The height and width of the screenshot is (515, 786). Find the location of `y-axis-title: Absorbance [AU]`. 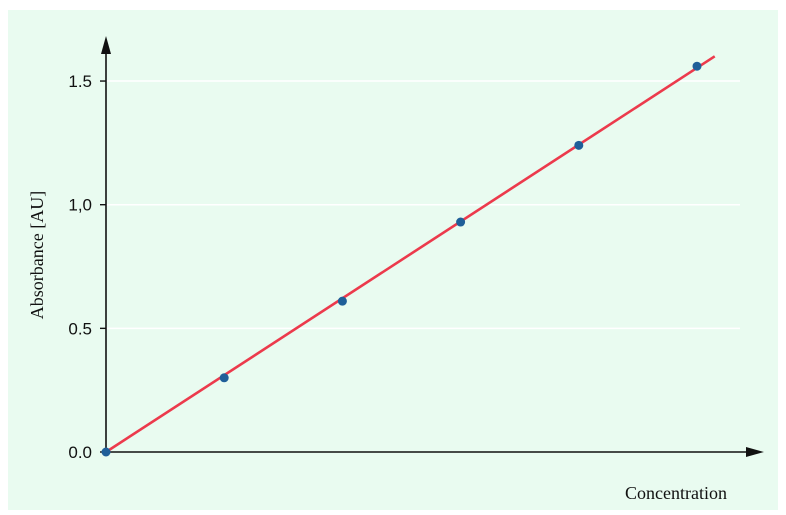

y-axis-title: Absorbance [AU] is located at coordinates (37, 255).